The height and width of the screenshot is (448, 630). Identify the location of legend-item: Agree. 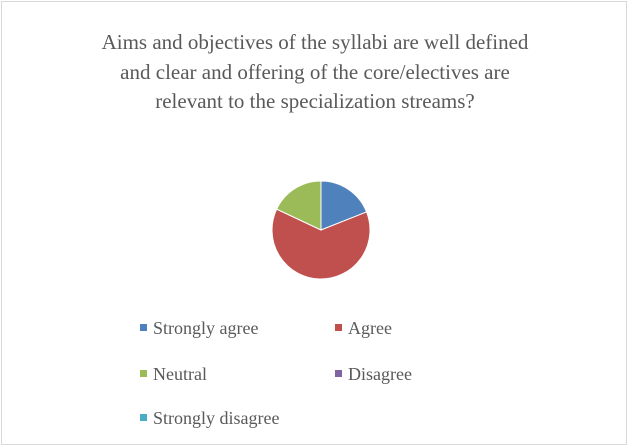
(363, 328).